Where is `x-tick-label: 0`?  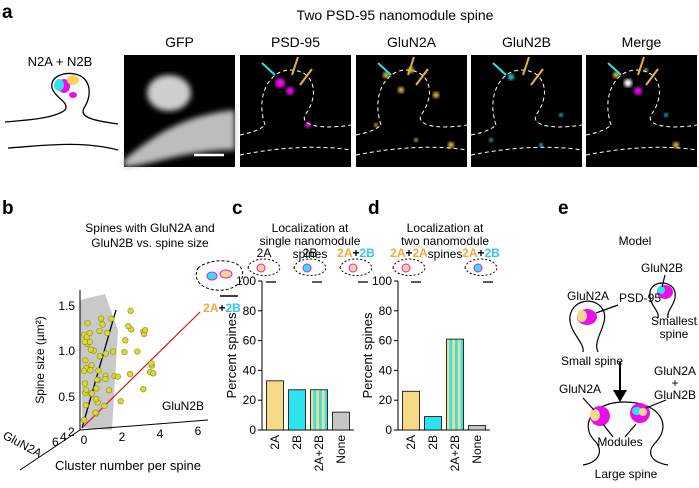
x-tick-label: 0 is located at coordinates (84, 440).